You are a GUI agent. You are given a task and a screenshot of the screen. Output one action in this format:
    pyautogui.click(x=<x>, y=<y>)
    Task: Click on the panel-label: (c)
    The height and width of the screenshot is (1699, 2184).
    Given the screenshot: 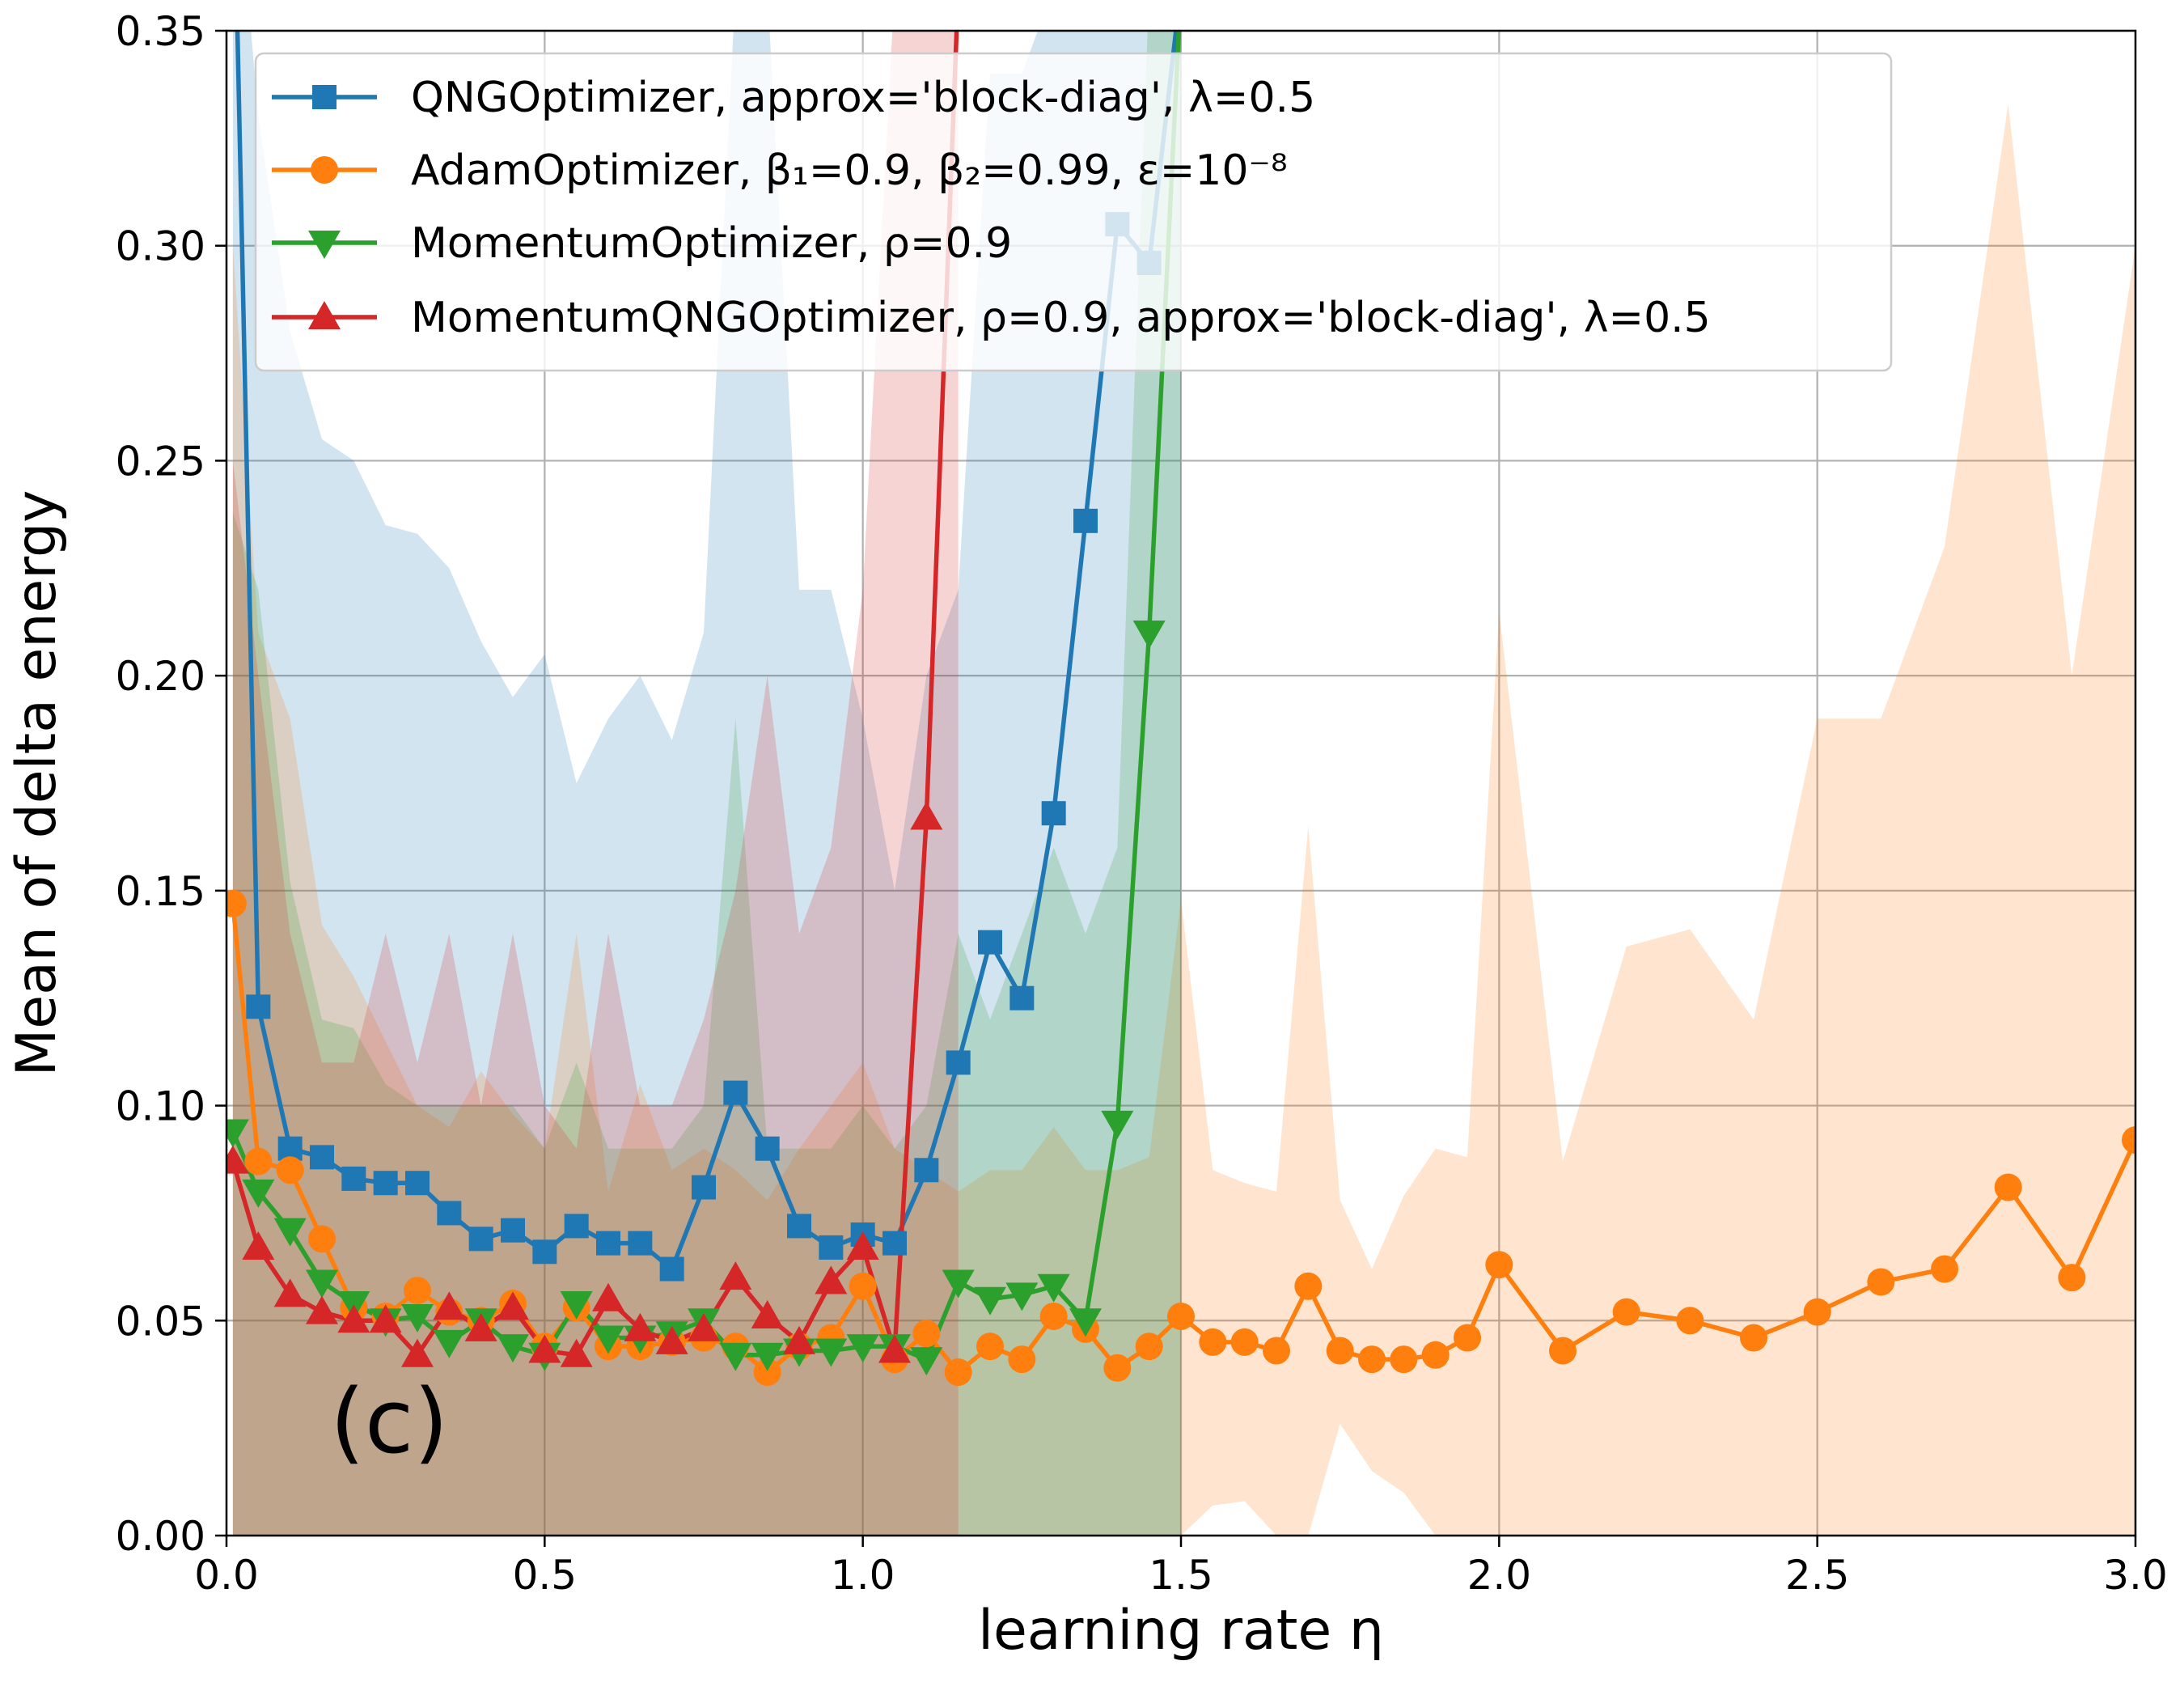 What is the action you would take?
    pyautogui.click(x=389, y=1421)
    